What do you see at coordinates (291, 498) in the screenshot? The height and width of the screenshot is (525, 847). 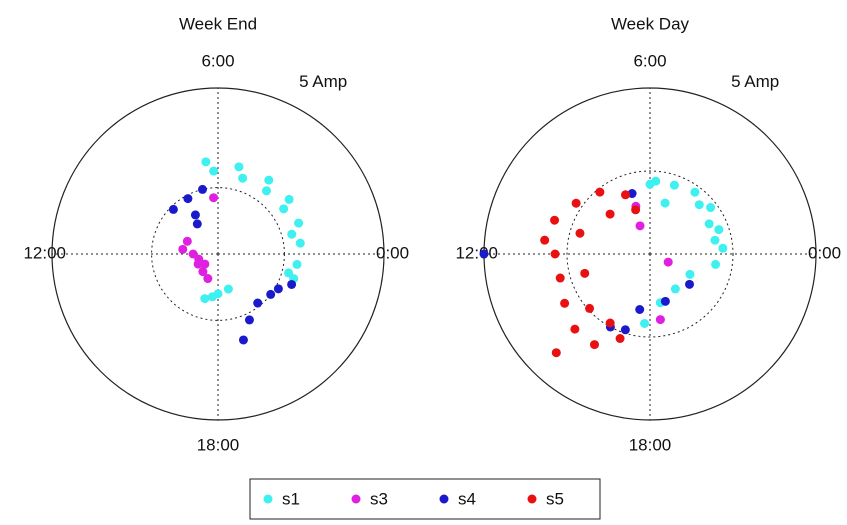 I see `legend-label: s1` at bounding box center [291, 498].